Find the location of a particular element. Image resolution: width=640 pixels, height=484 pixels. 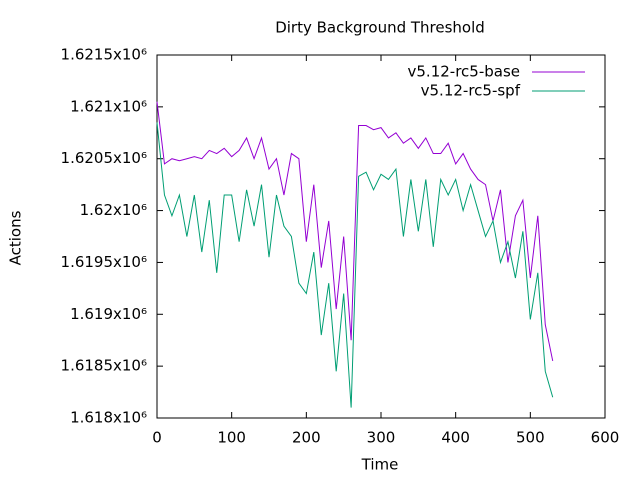

y-tick-label: 1.6195x10⁶ is located at coordinates (104, 262).